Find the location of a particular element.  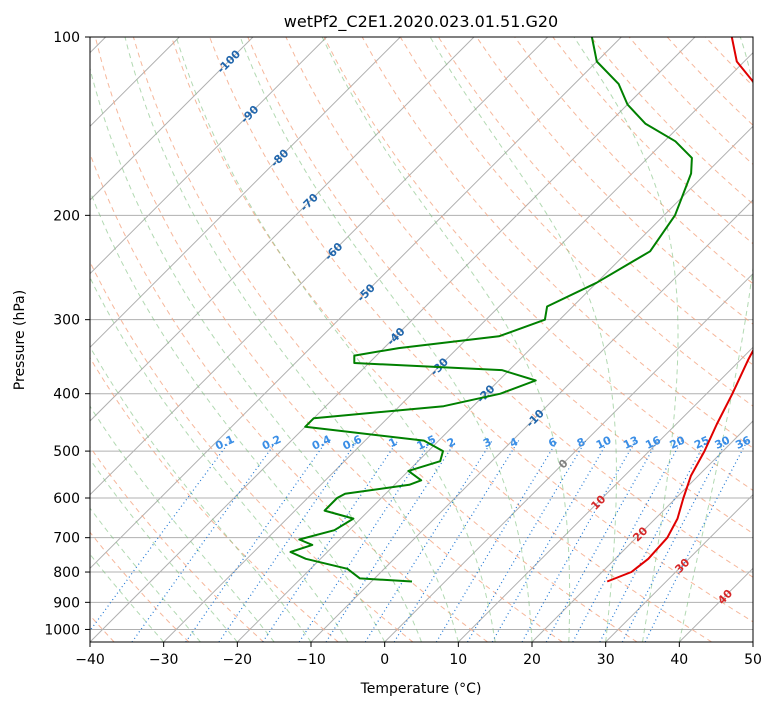

x-tick-label: 50 is located at coordinates (753, 660).